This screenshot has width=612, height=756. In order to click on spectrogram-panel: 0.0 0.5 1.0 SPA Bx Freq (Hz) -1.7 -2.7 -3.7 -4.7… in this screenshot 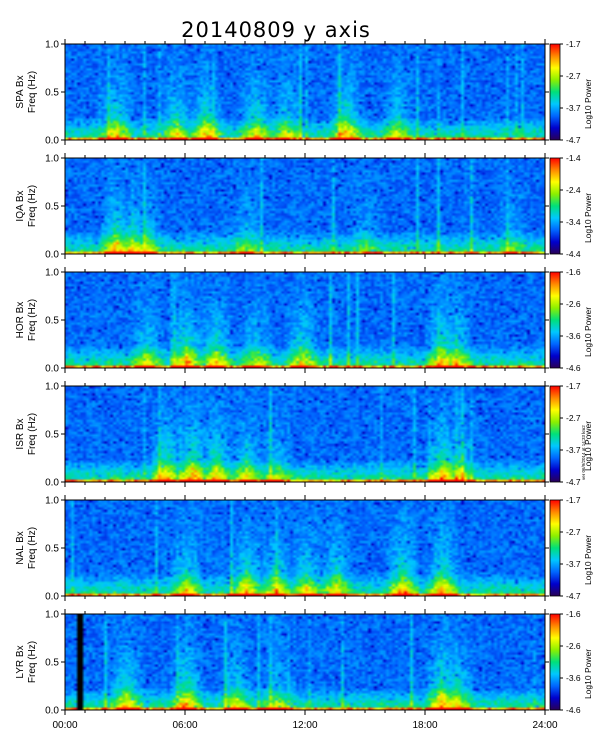, I will do `click(304, 93)`.